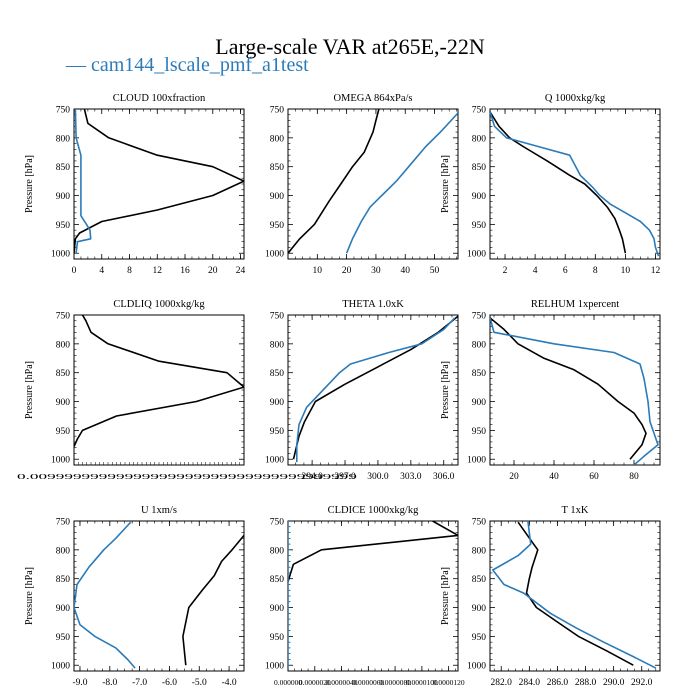 The image size is (700, 700). What do you see at coordinates (373, 510) in the screenshot?
I see `panel-title: CLDICE 1000xkg/kg` at bounding box center [373, 510].